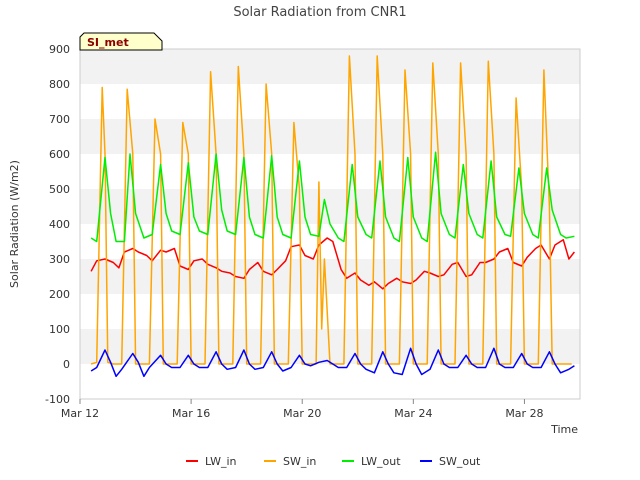  Describe the element at coordinates (299, 461) in the screenshot. I see `legend-label-sw-in: SW_in` at that location.